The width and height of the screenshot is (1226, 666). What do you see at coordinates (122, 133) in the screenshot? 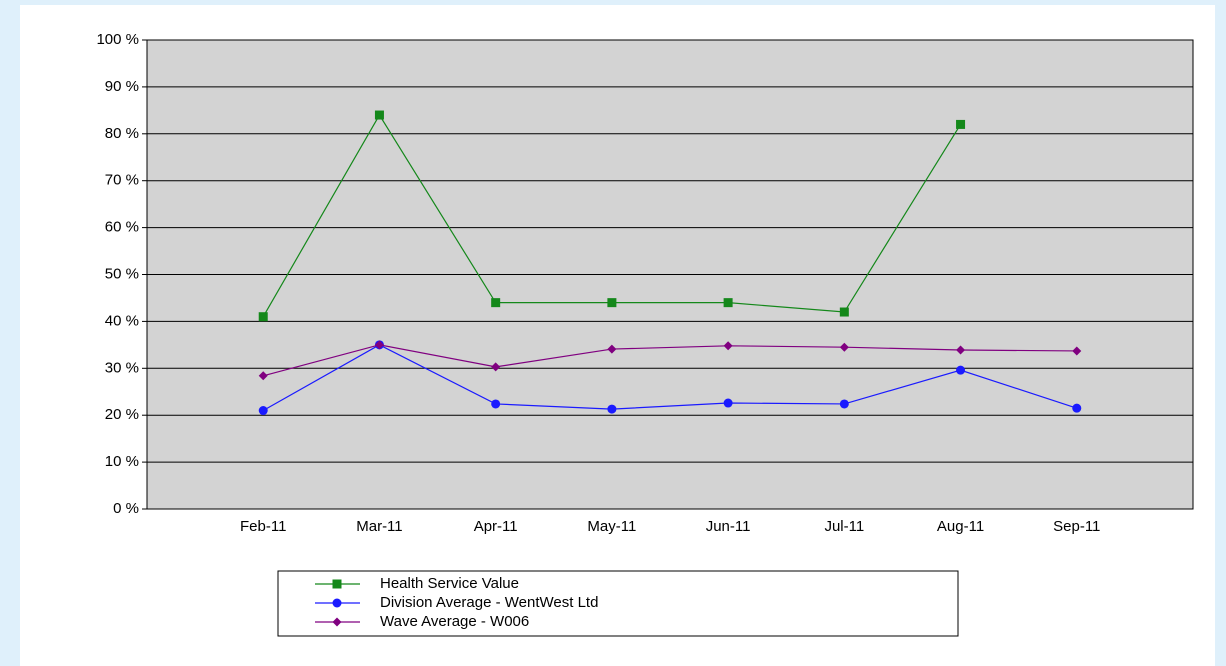
I see `y-tick-label: 80 %` at bounding box center [122, 133].